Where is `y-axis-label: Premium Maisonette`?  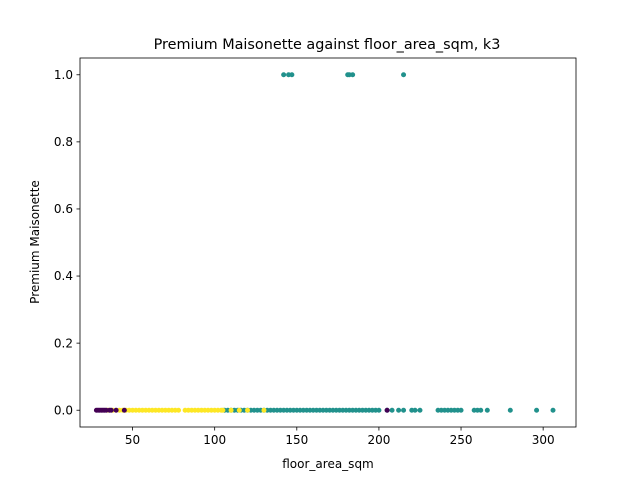
y-axis-label: Premium Maisonette is located at coordinates (35, 242).